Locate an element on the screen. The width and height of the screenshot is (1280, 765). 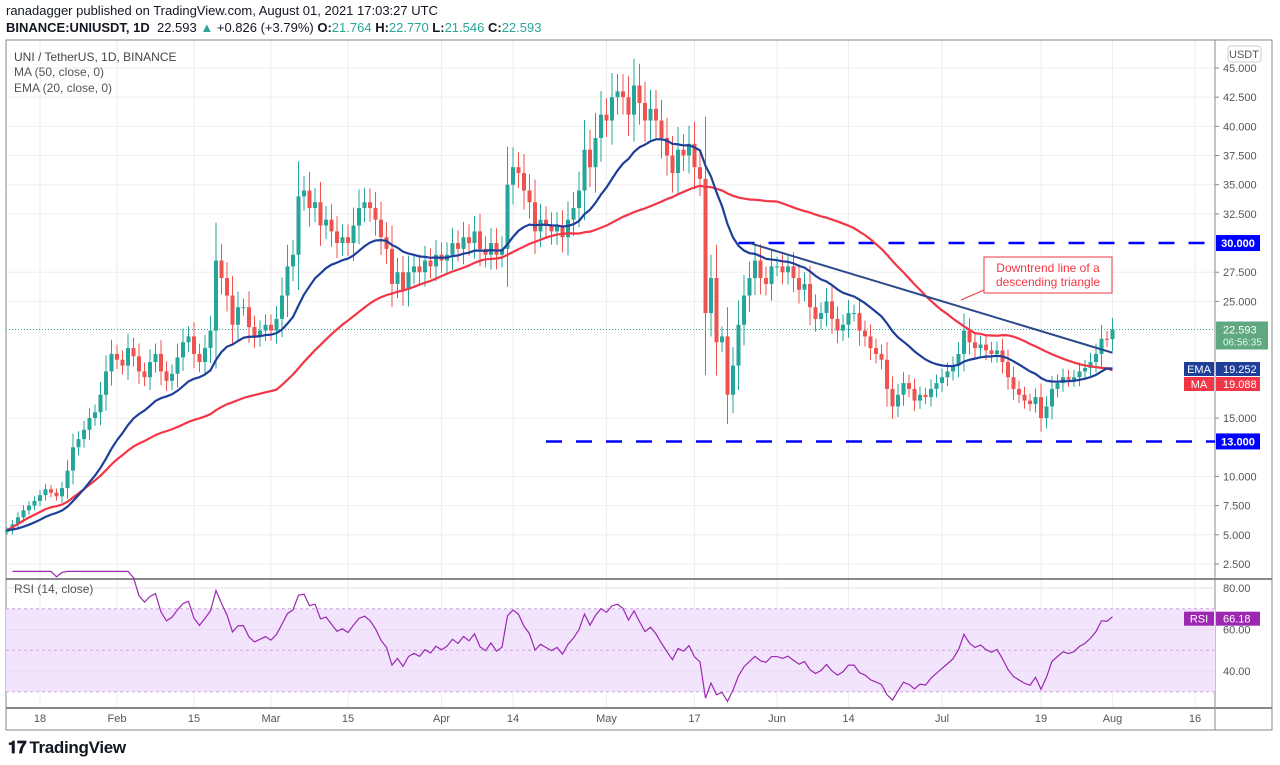
legend-title: UNI / TetherUS, 1D, BINANCE is located at coordinates (95, 57).